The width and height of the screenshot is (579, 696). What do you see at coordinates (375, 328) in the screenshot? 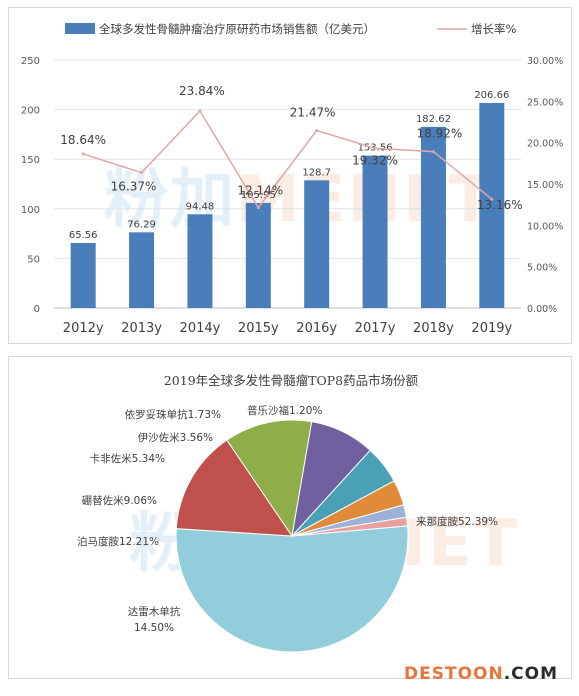
I see `x-tick-label: 2017y` at bounding box center [375, 328].